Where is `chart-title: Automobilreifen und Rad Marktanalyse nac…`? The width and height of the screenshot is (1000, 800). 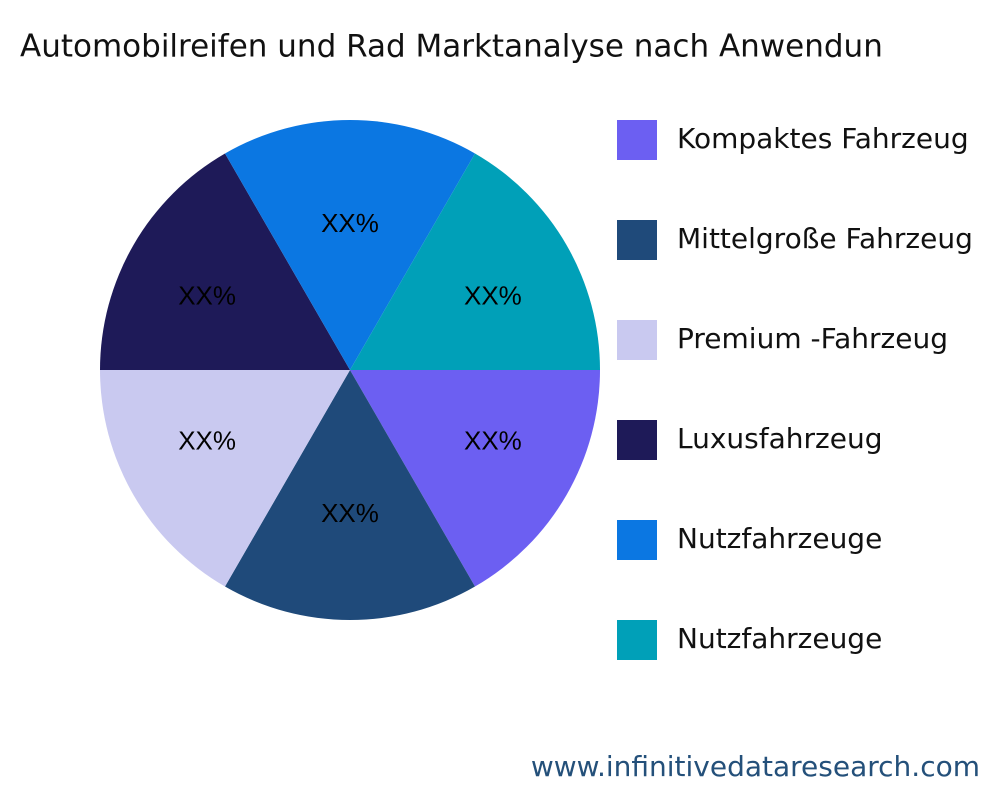 chart-title: Automobilreifen und Rad Marktanalyse nac… is located at coordinates (451, 47).